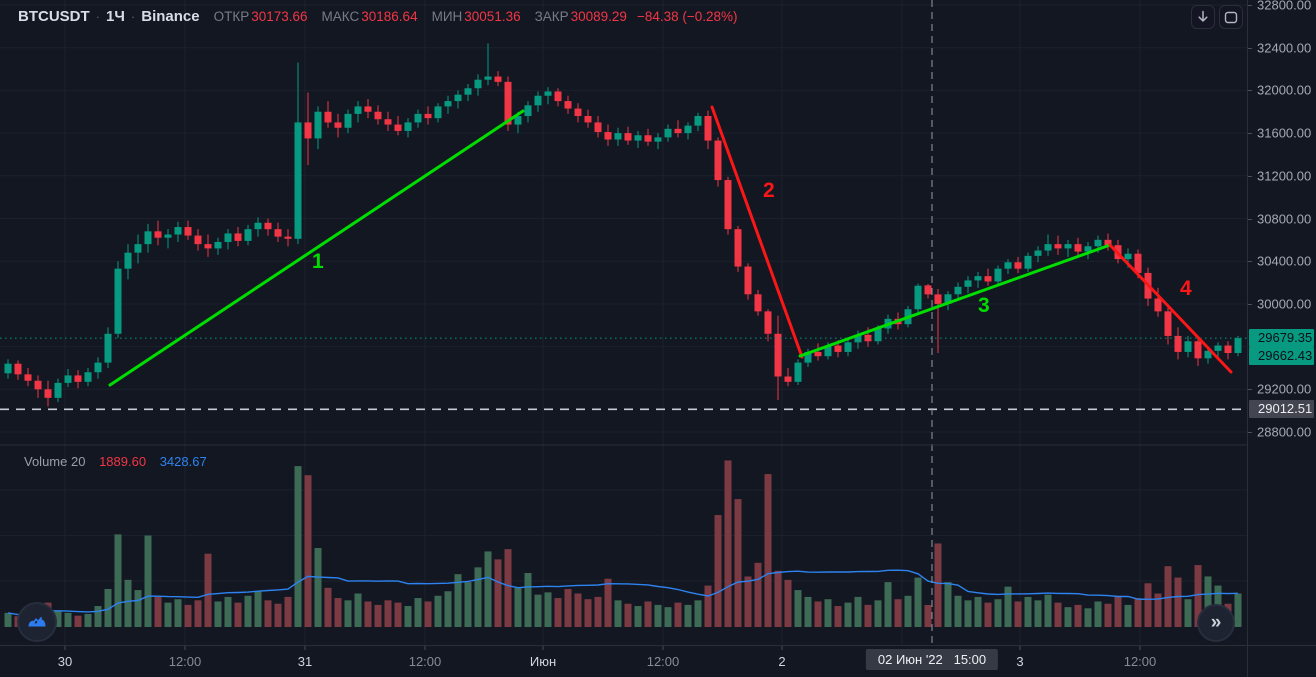  I want to click on trendline-label-4: 4, so click(1186, 288).